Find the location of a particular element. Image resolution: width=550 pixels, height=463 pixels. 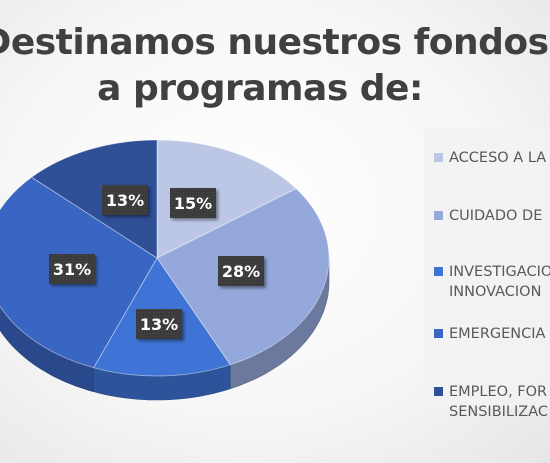

data-label-5: 13% is located at coordinates (125, 200).